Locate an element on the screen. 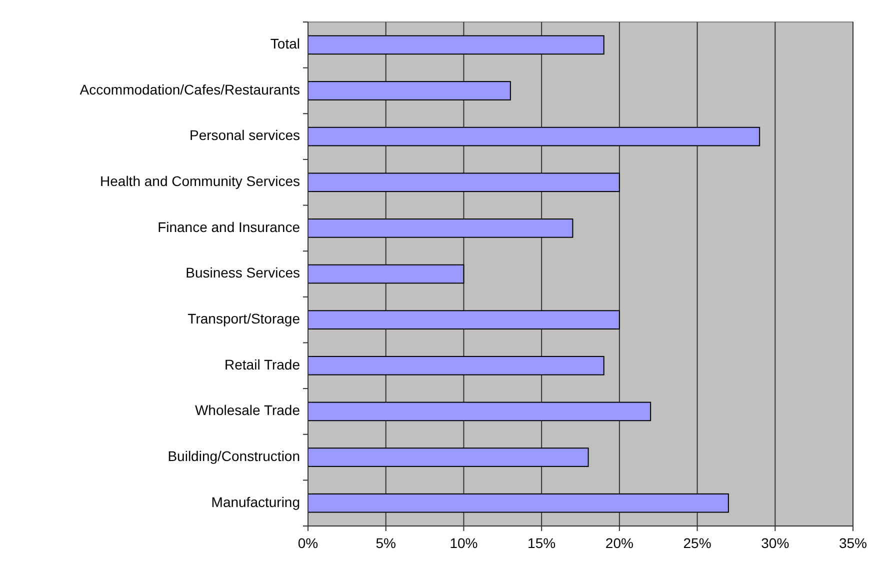 The width and height of the screenshot is (875, 570). x-tick-label: 15% is located at coordinates (542, 543).